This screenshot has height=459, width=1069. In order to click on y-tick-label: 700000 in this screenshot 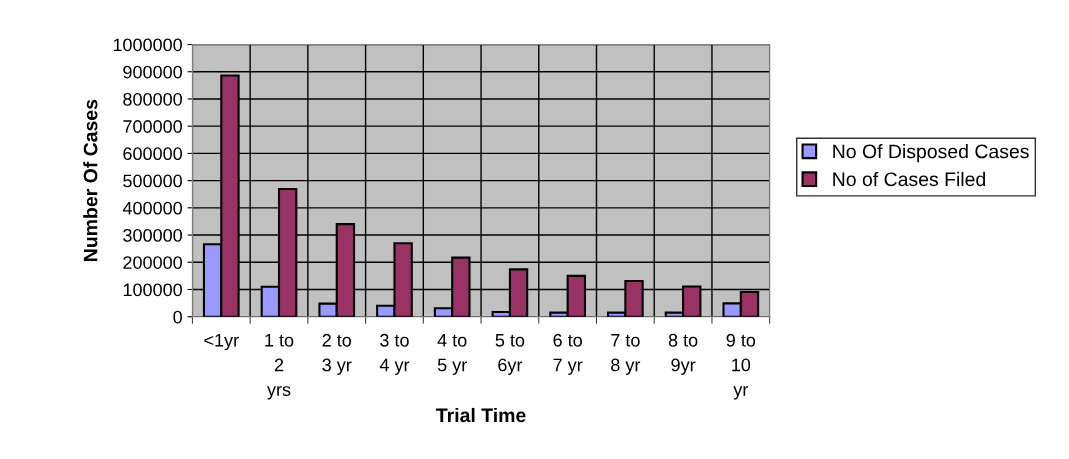, I will do `click(152, 126)`.